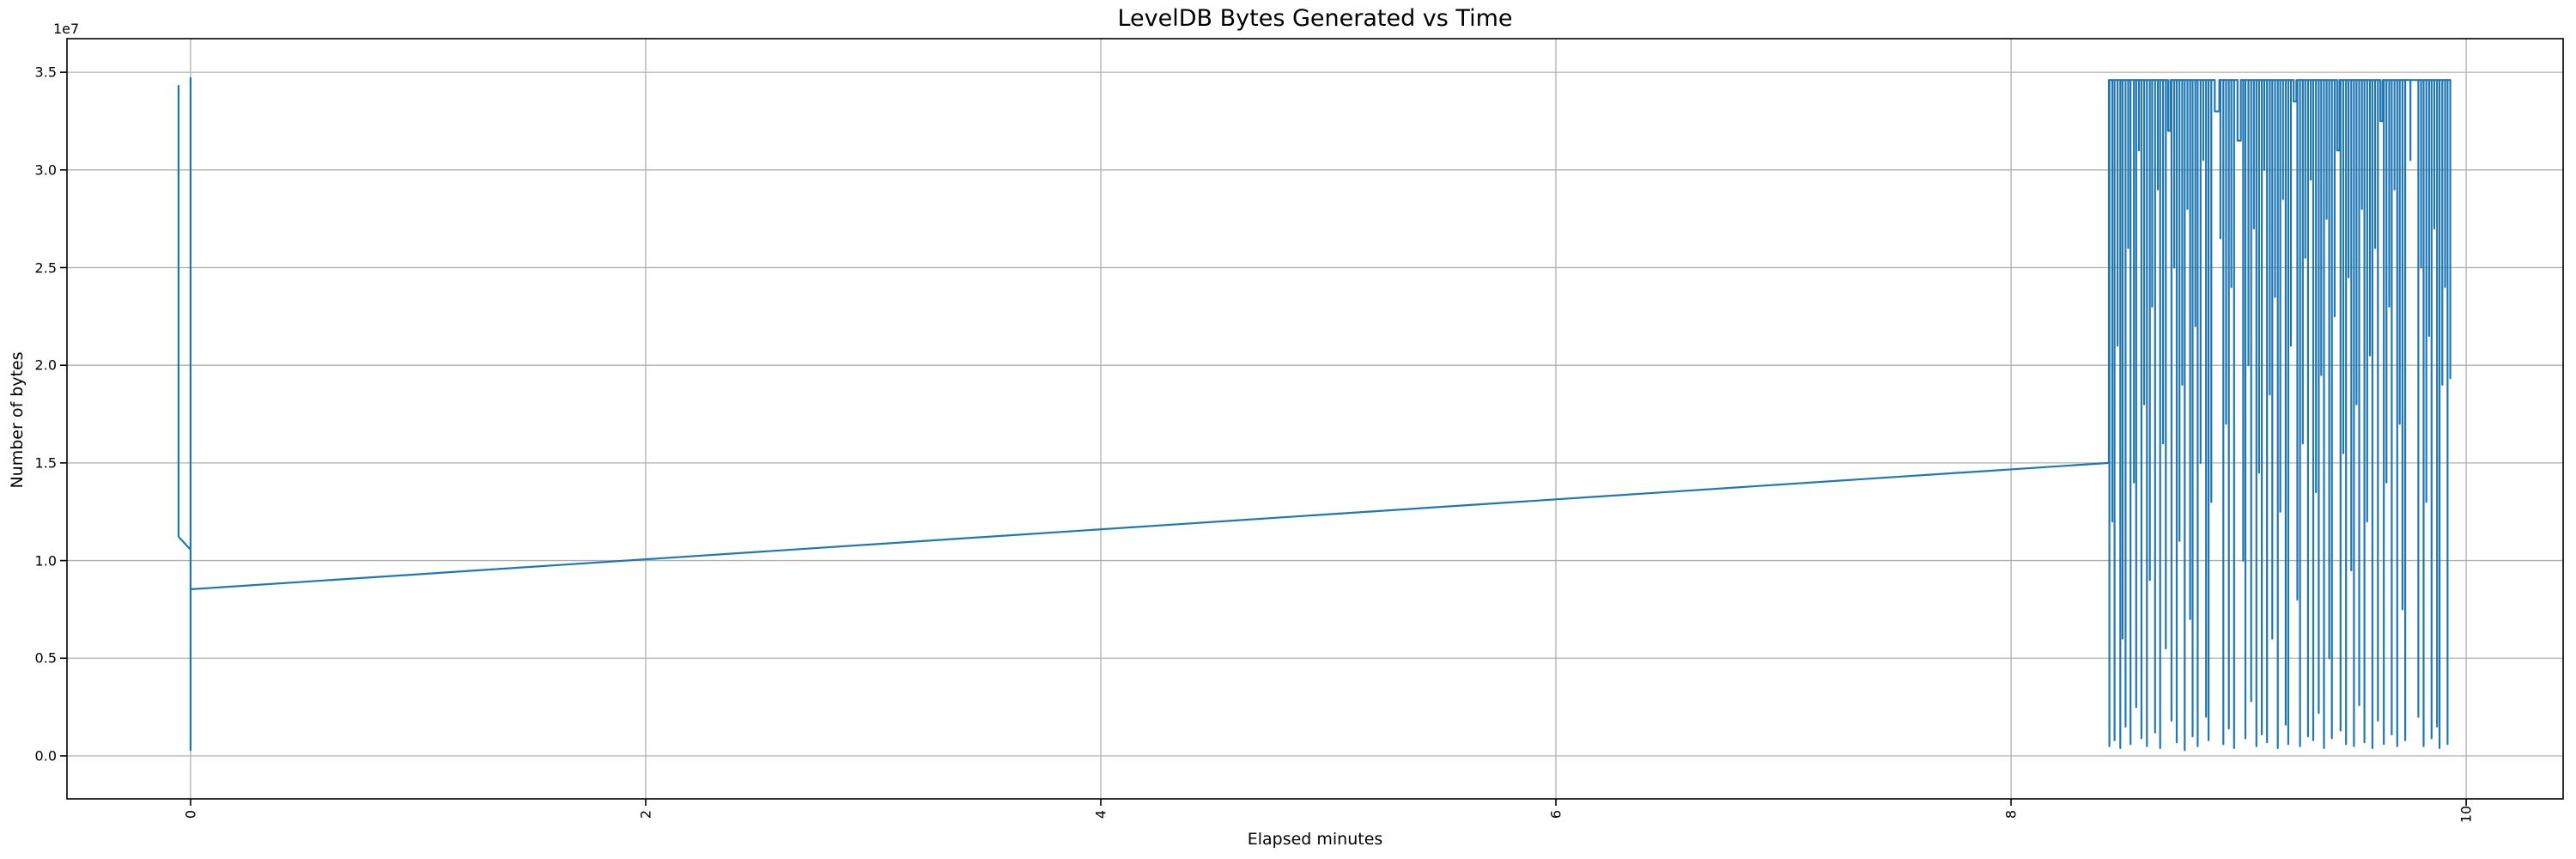 This screenshot has width=2576, height=859. What do you see at coordinates (1100, 814) in the screenshot?
I see `x-tick-label: 4` at bounding box center [1100, 814].